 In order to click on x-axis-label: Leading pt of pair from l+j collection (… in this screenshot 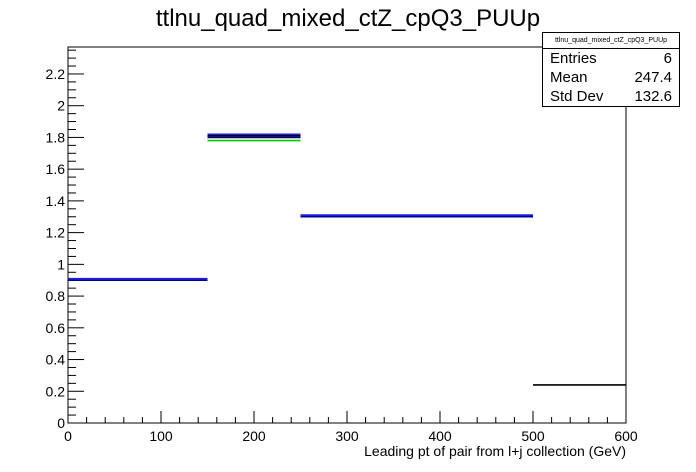, I will do `click(495, 451)`.